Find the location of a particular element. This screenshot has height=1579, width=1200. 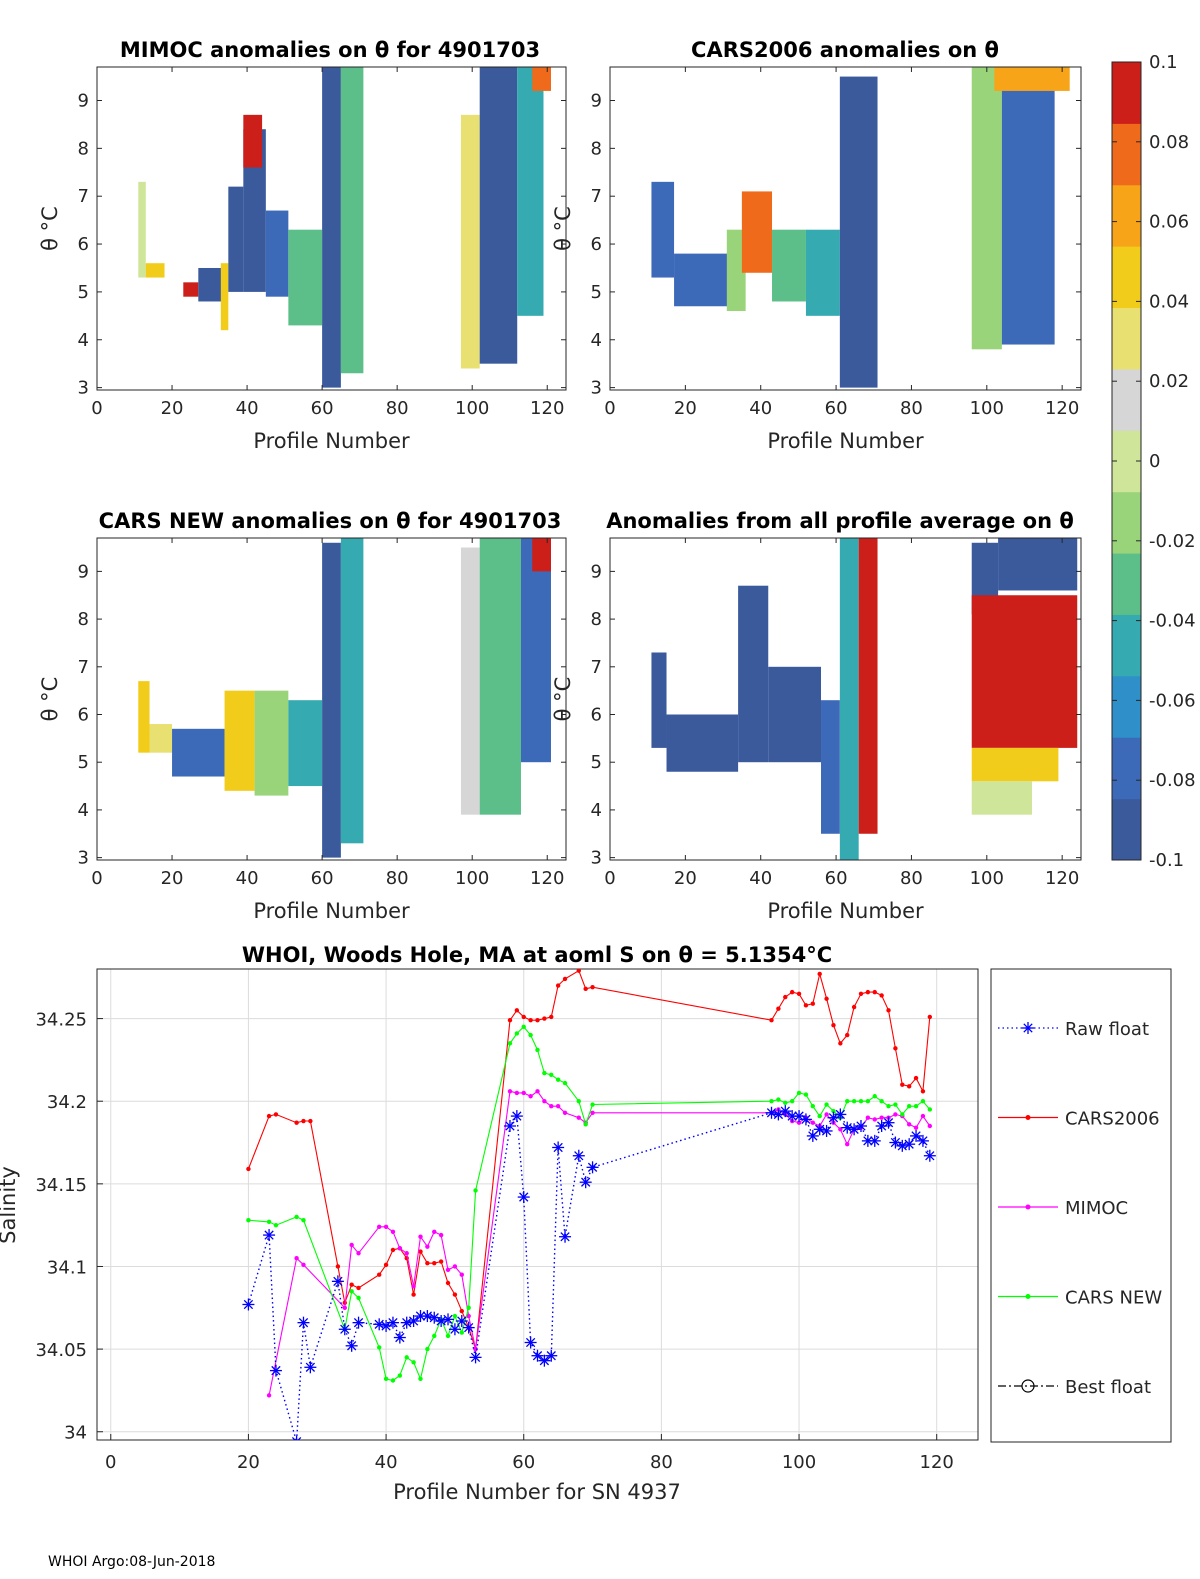

legend-label: Best float is located at coordinates (1108, 1387).